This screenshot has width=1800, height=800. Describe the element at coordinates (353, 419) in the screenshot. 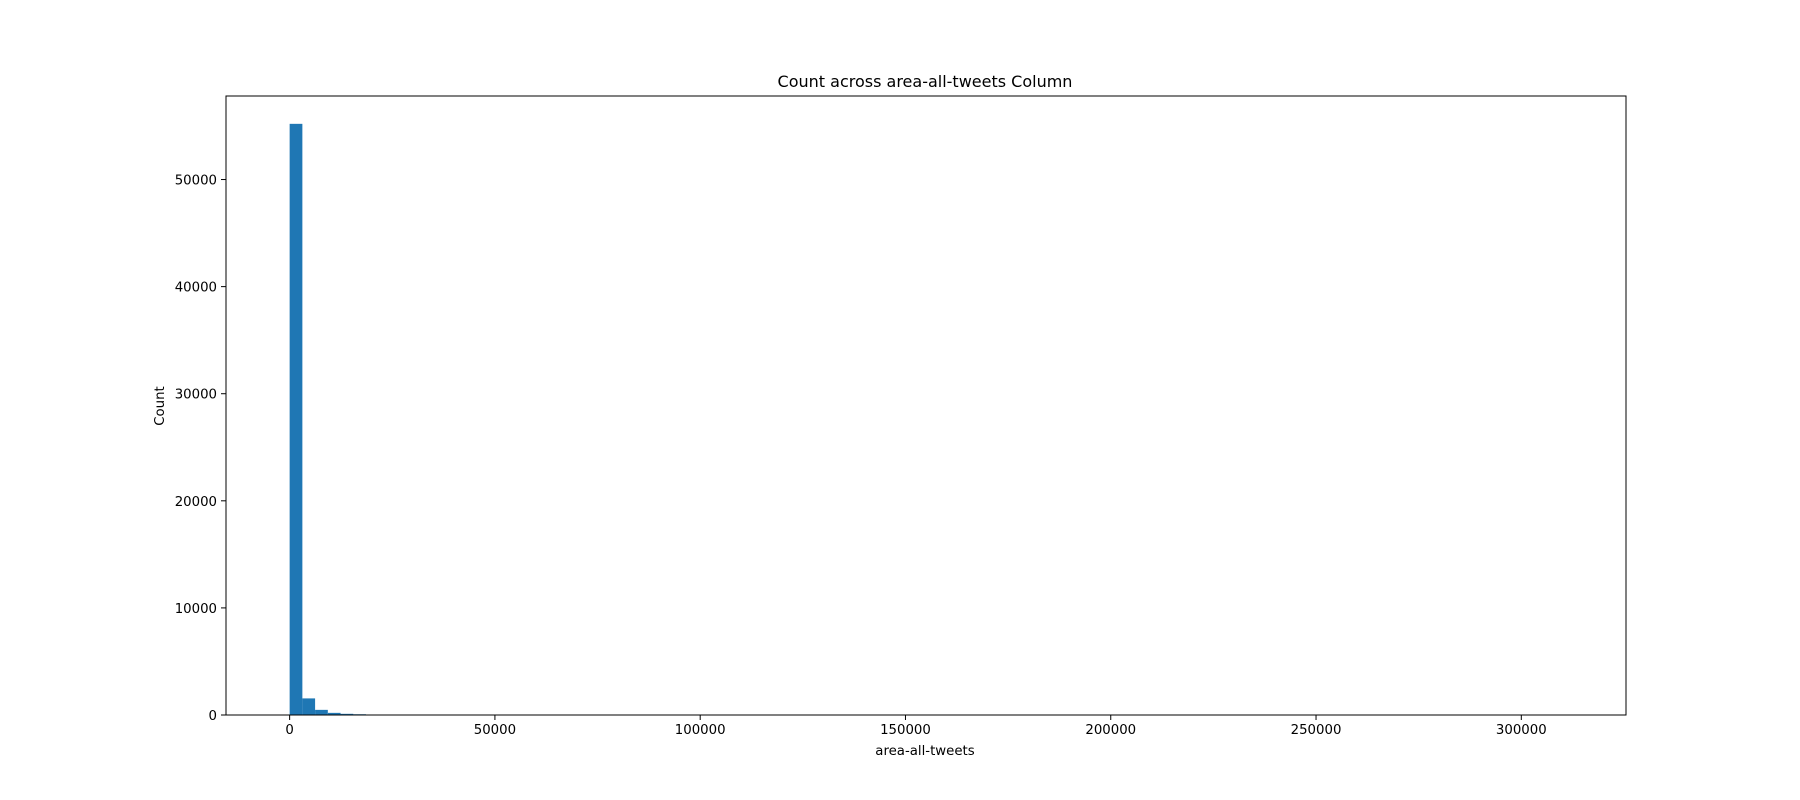

I see `histogram-bars` at that location.